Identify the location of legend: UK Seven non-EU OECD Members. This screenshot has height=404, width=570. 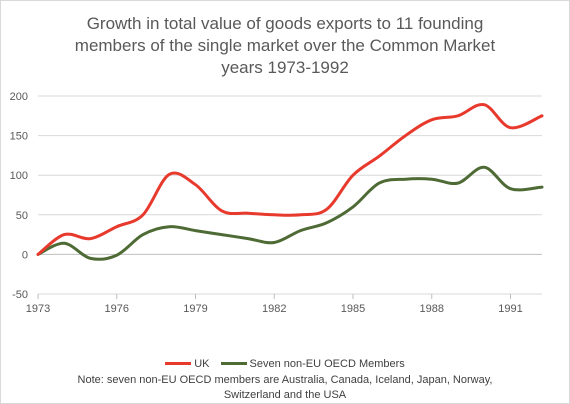
(285, 363).